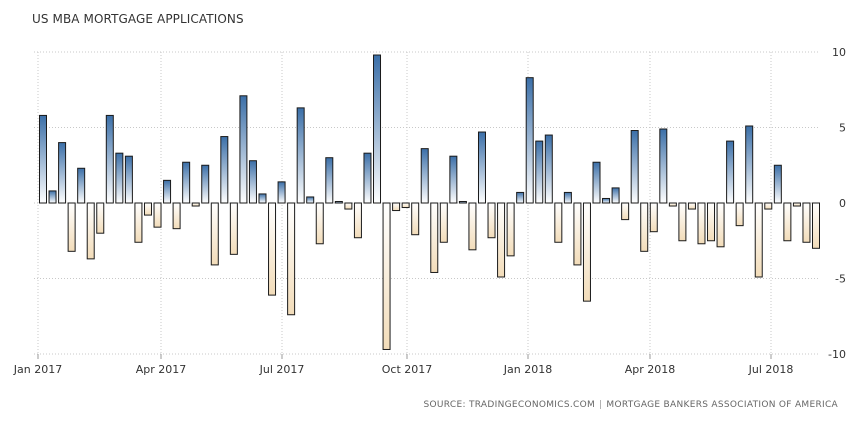 This screenshot has height=424, width=864. Describe the element at coordinates (837, 354) in the screenshot. I see `y-tick-label: -10` at that location.